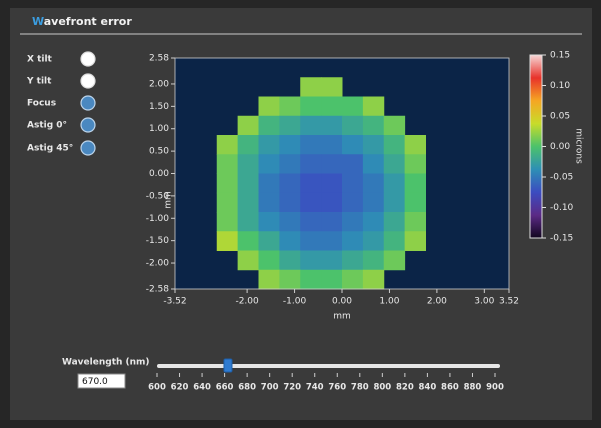  I want to click on colorbar, so click(536, 146).